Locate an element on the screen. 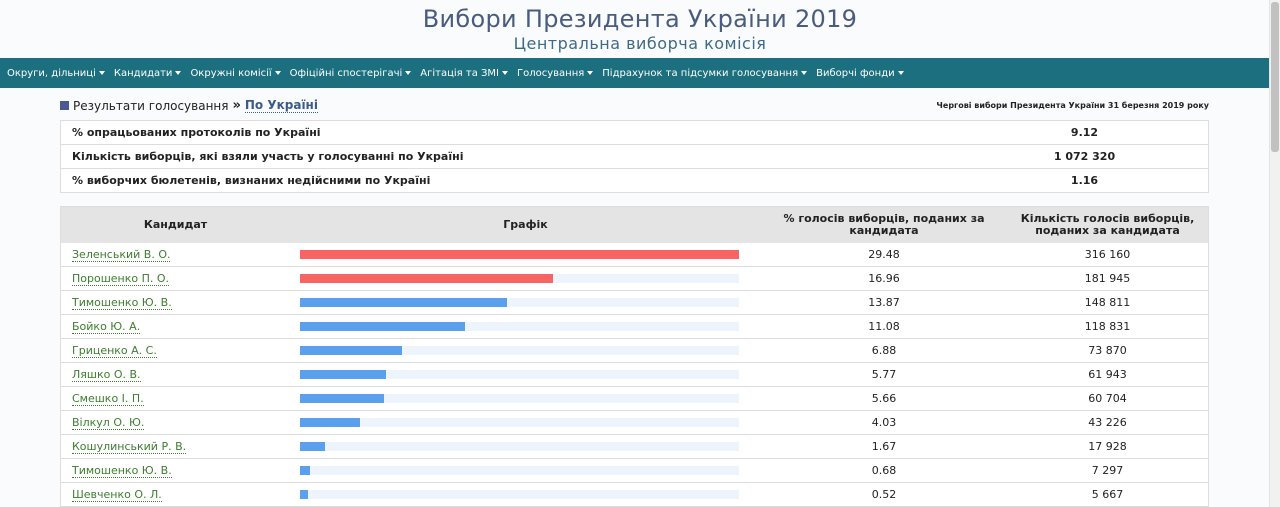 This screenshot has width=1280, height=507. table-row: Зеленський В. О. 29.48 316 160 is located at coordinates (634, 255).